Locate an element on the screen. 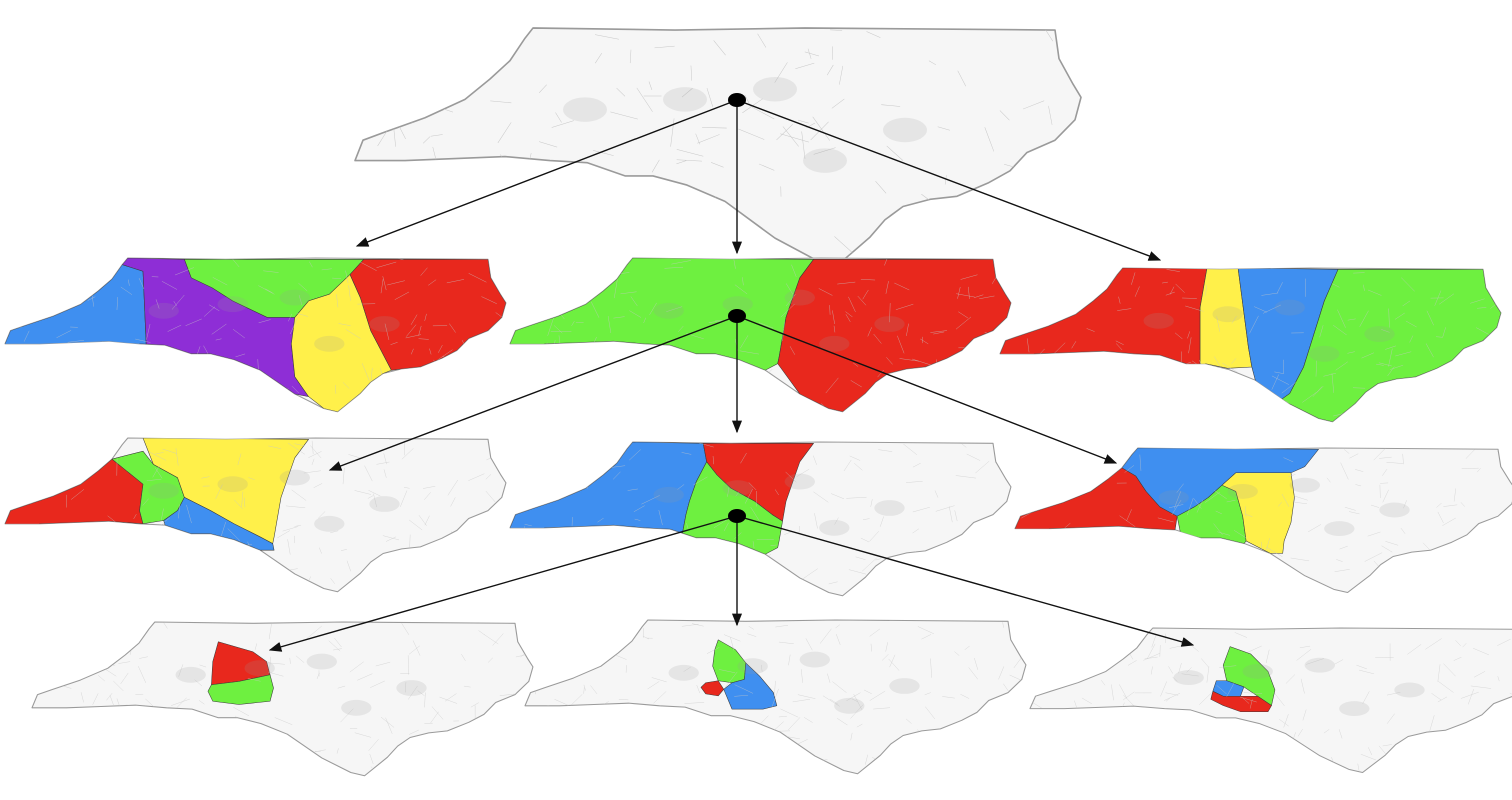 The width and height of the screenshot is (1512, 800). root-state-map is located at coordinates (718, 147).